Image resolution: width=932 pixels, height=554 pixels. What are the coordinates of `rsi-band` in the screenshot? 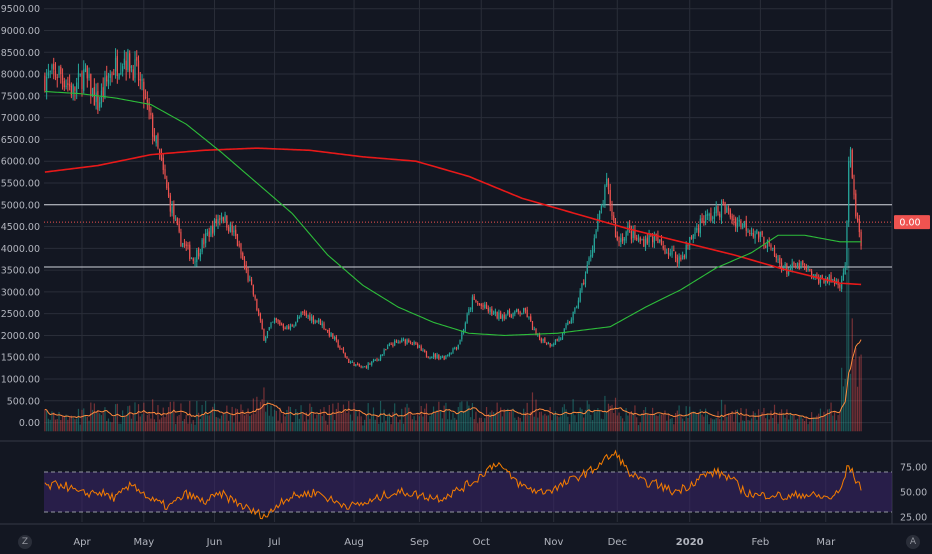 It's located at (468, 492).